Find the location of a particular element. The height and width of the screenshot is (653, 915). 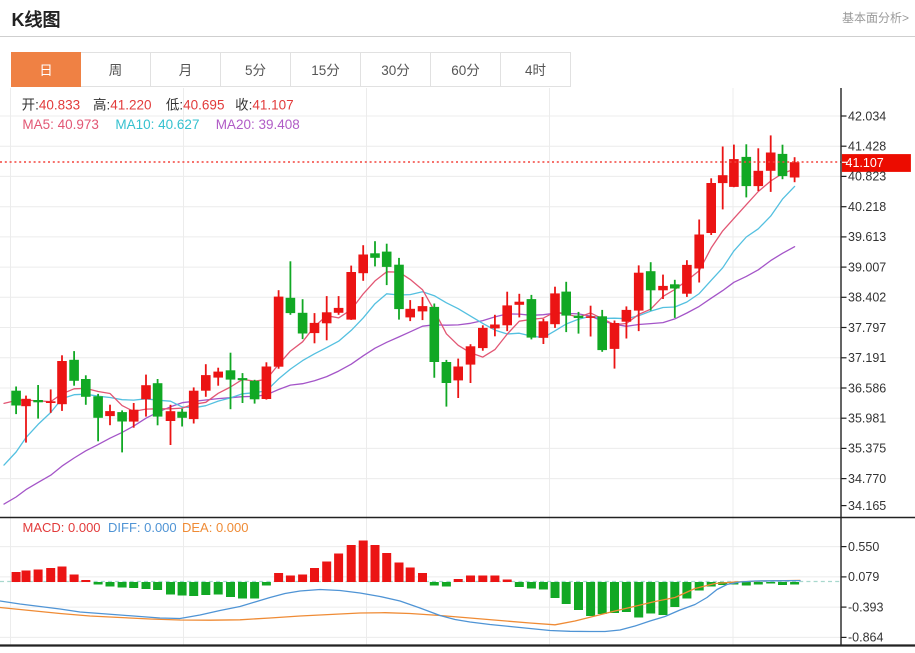

svg-text: 39.007 is located at coordinates (867, 267).